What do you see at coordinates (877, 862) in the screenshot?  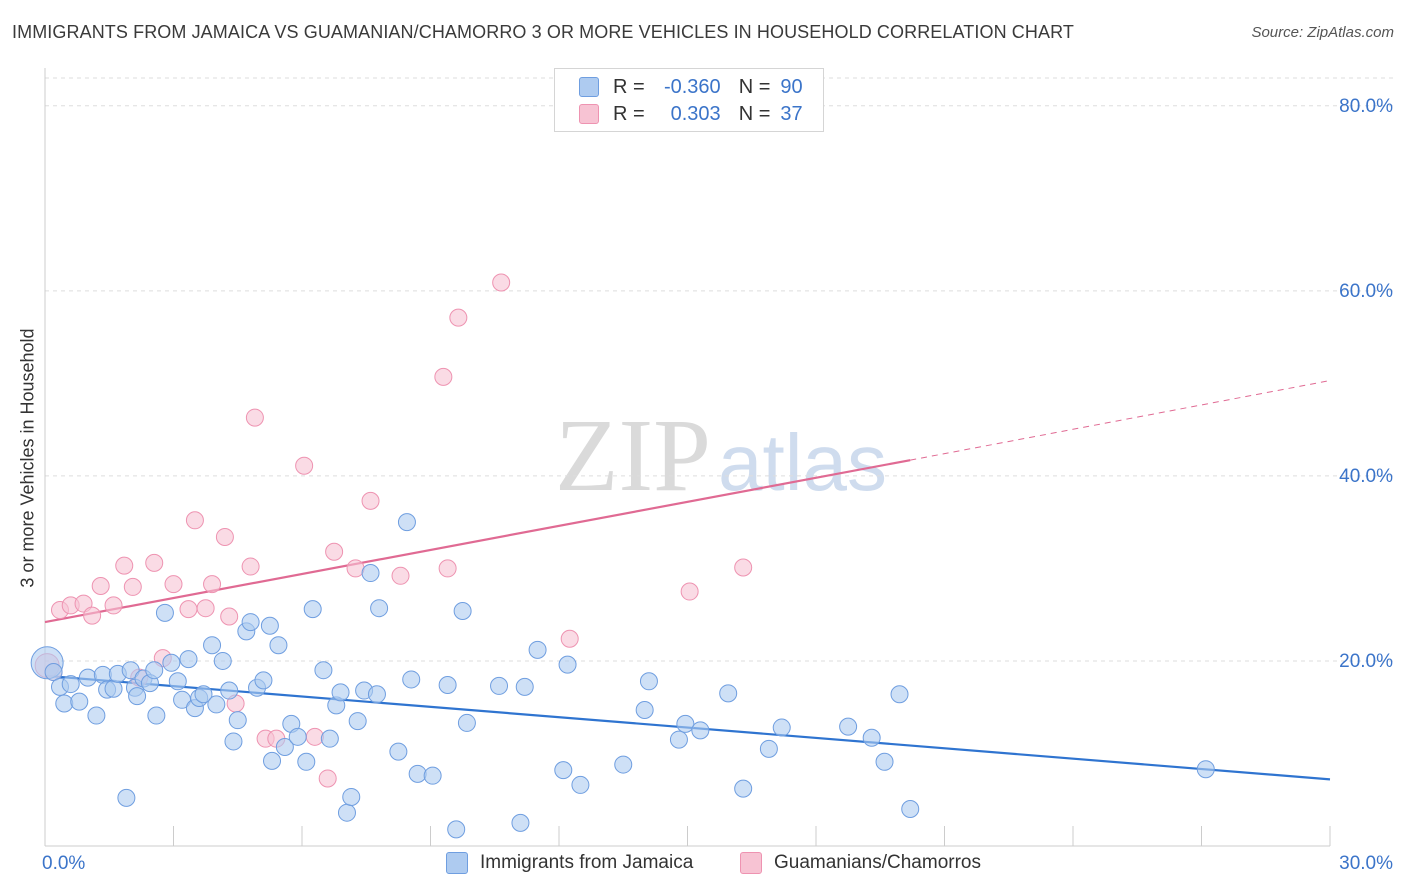 I see `legend-label-guamanian: Guamanians/Chamorros` at bounding box center [877, 862].